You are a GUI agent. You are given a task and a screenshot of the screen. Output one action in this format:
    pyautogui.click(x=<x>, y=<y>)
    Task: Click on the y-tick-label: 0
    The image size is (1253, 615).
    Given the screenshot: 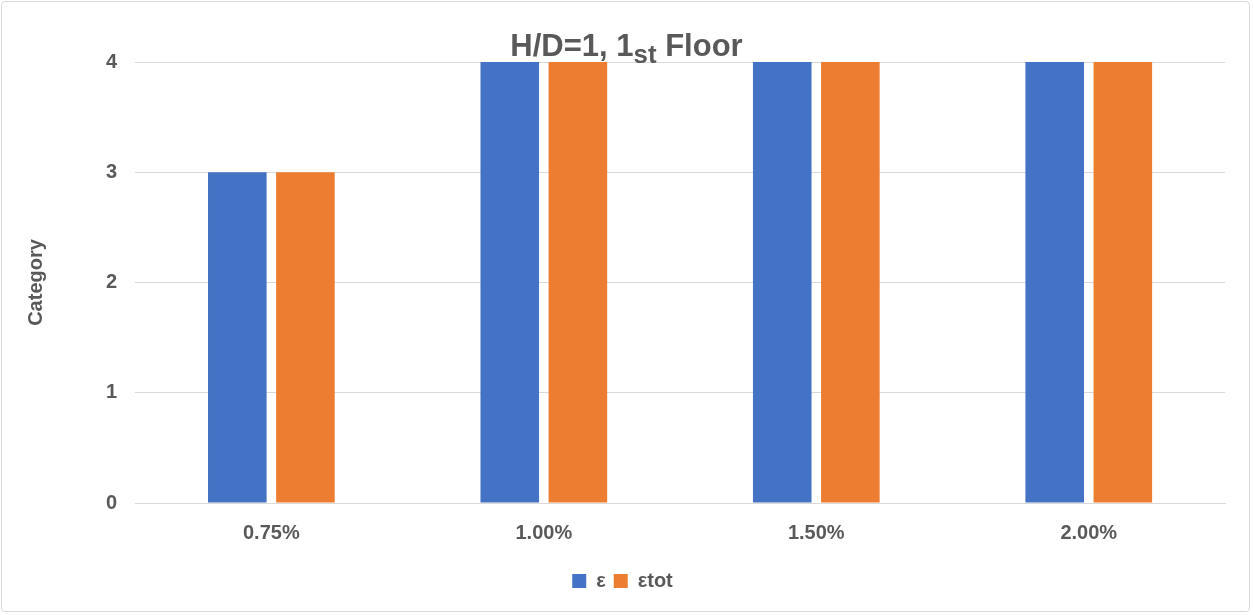 What is the action you would take?
    pyautogui.click(x=112, y=501)
    